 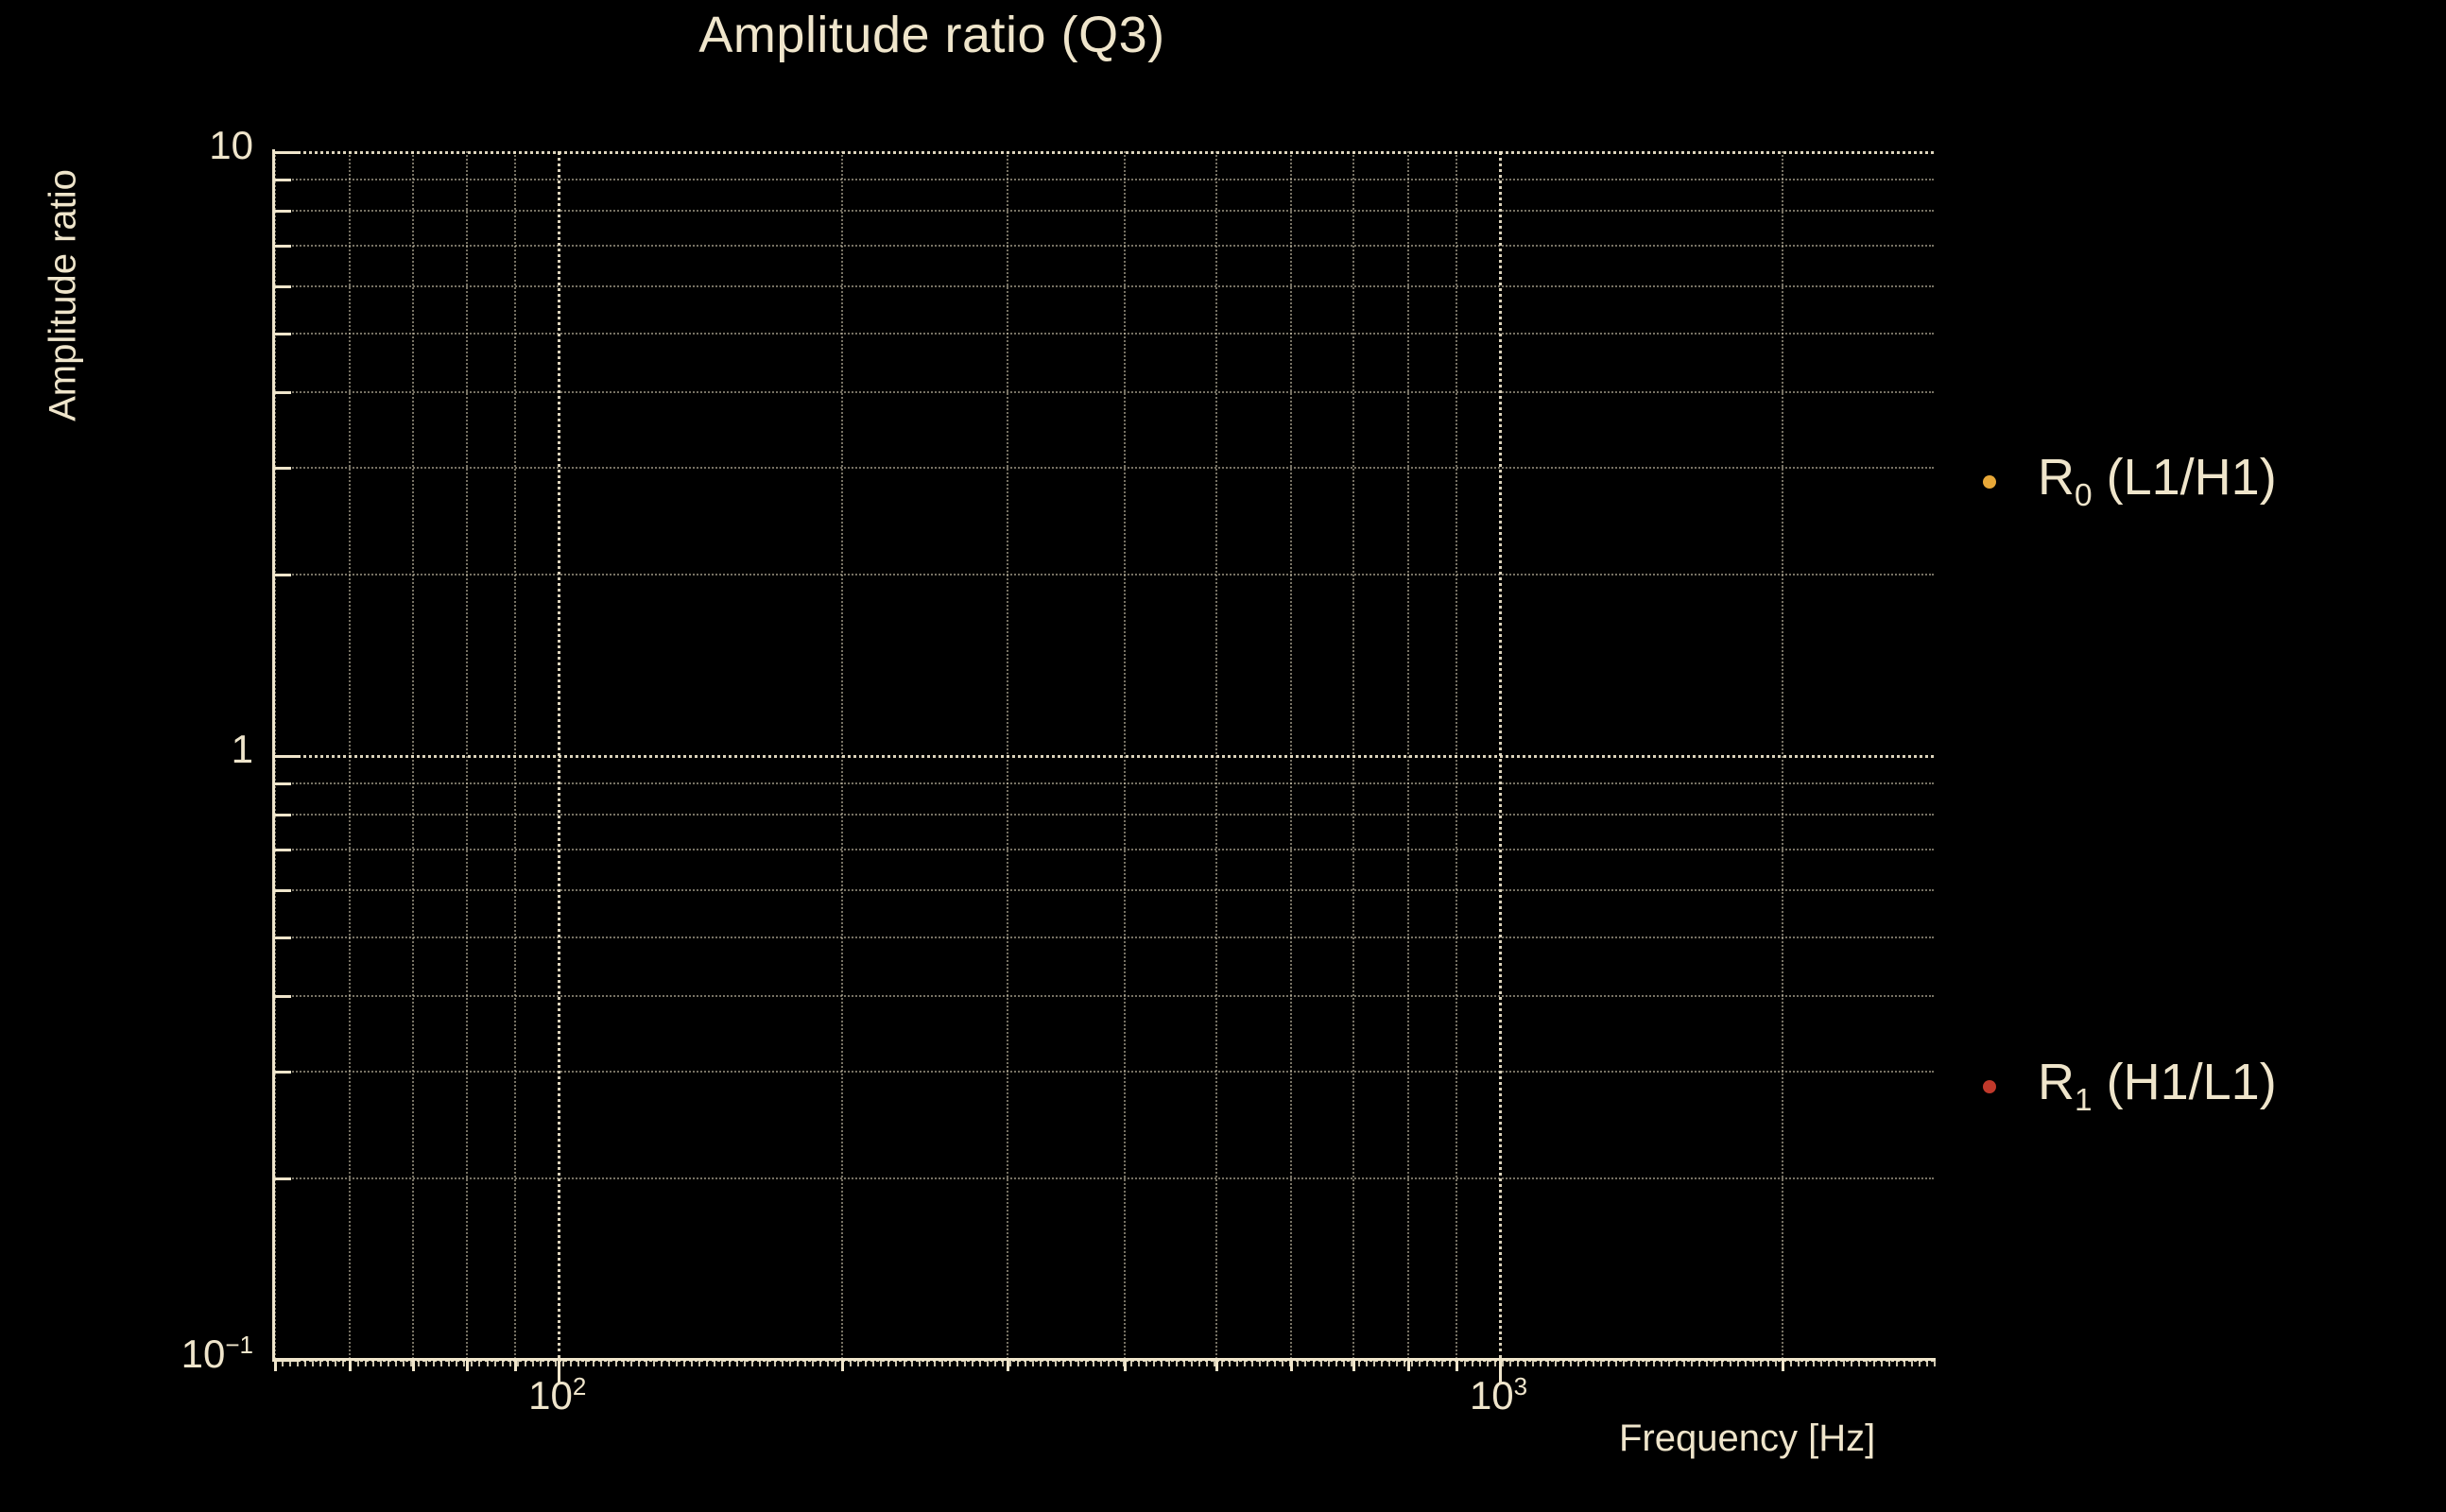 I want to click on legend-entry-1: R1 (H1/L1), so click(x=2130, y=1086).